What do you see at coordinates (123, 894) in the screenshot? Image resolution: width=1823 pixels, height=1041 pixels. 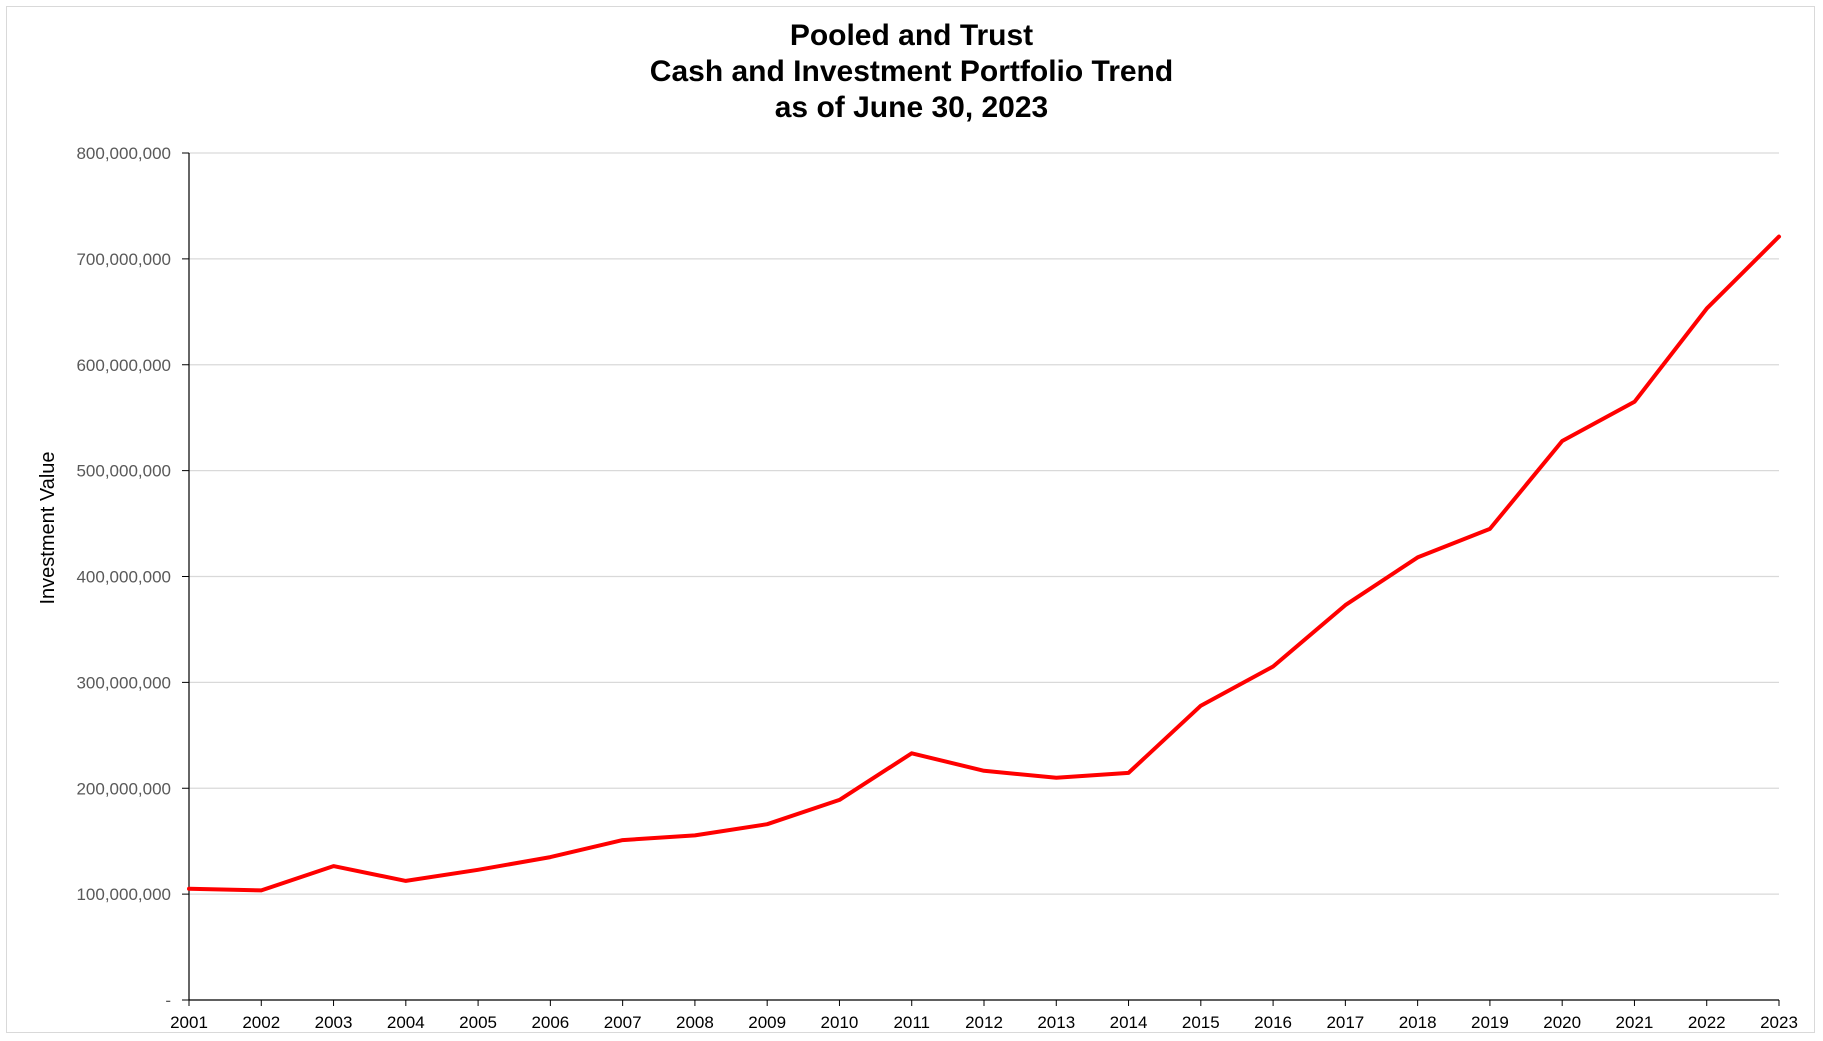 I see `y-tick-label-1: 100,000,000` at bounding box center [123, 894].